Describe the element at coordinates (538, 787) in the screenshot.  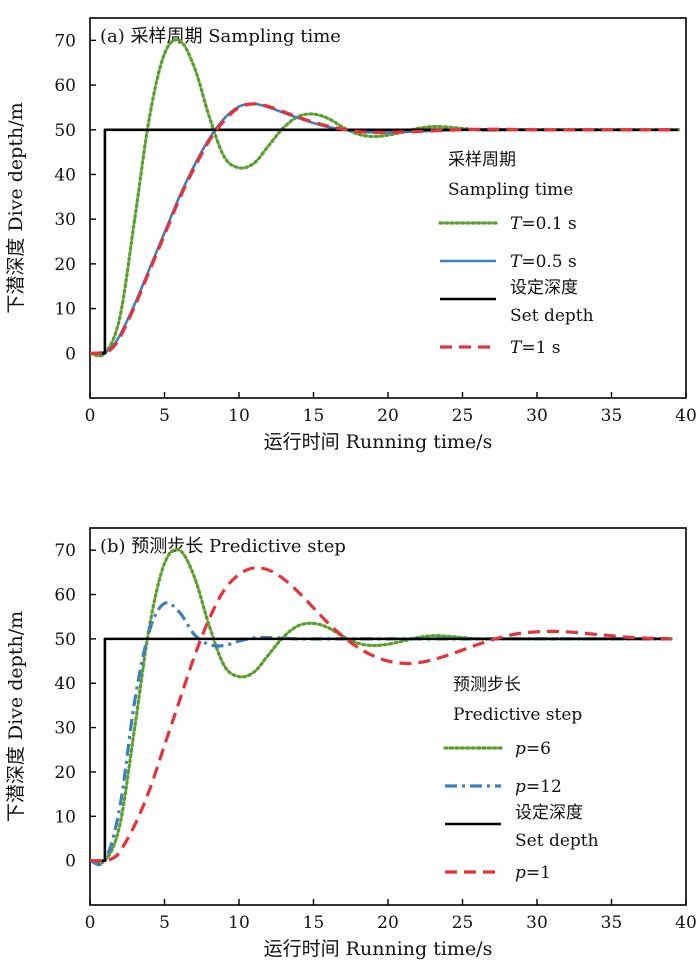
I see `legend-label: p=12` at that location.